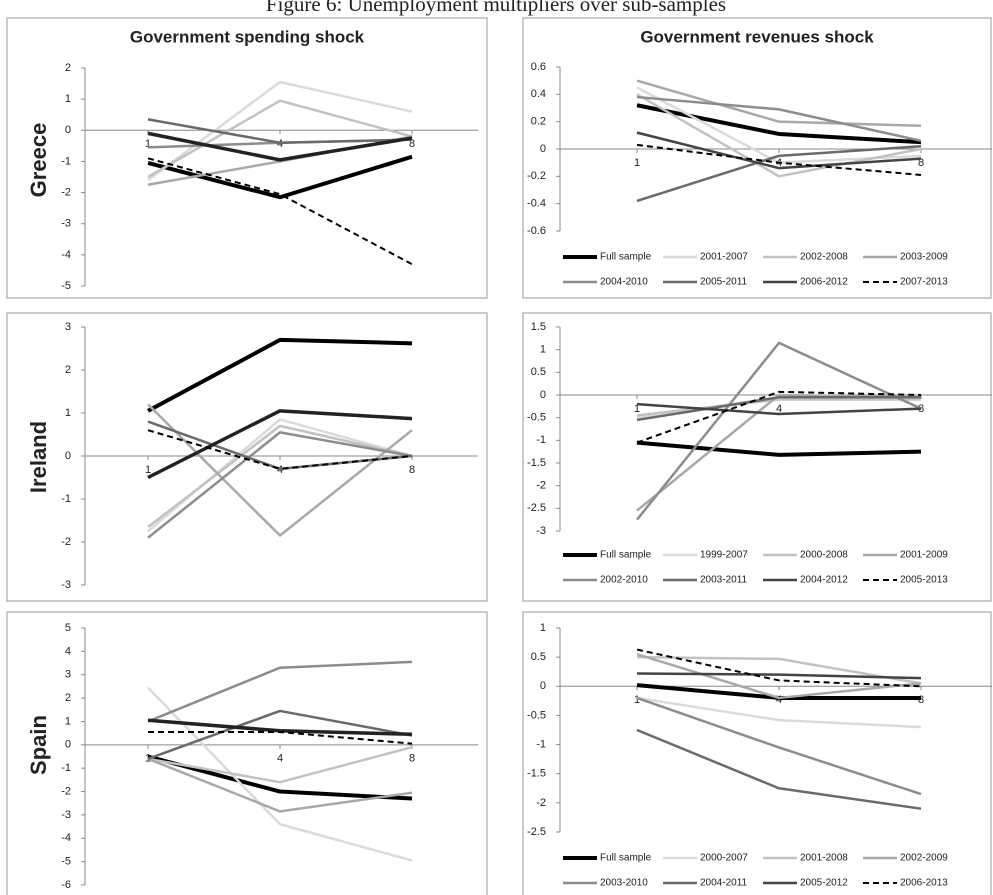 This screenshot has width=993, height=895. Describe the element at coordinates (724, 257) in the screenshot. I see `legend-label: 2001-2007` at that location.